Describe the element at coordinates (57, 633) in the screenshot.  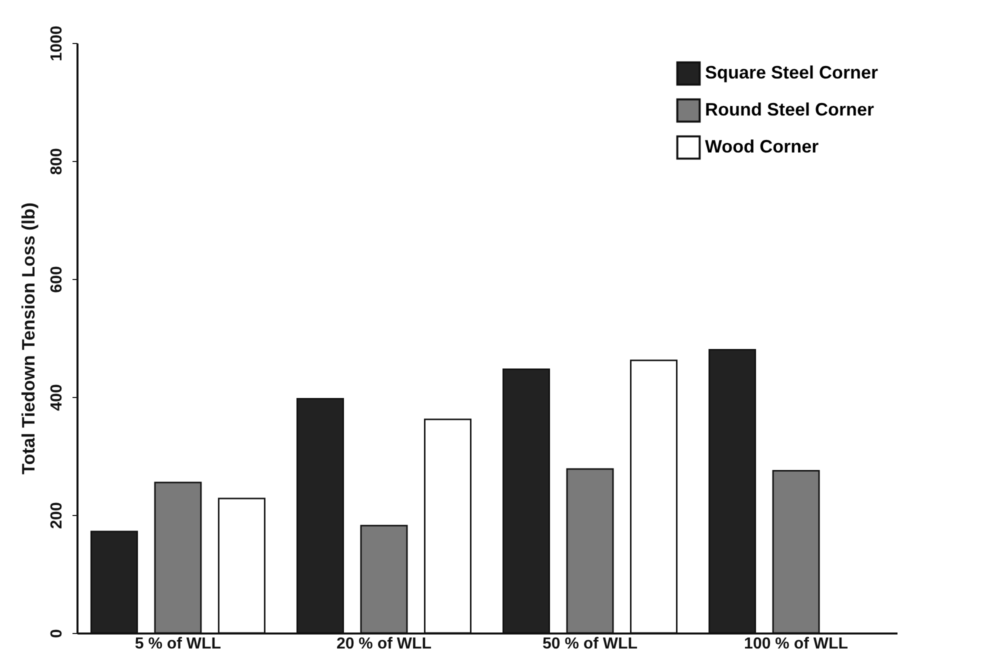
I see `y-tick-label: 0` at that location.